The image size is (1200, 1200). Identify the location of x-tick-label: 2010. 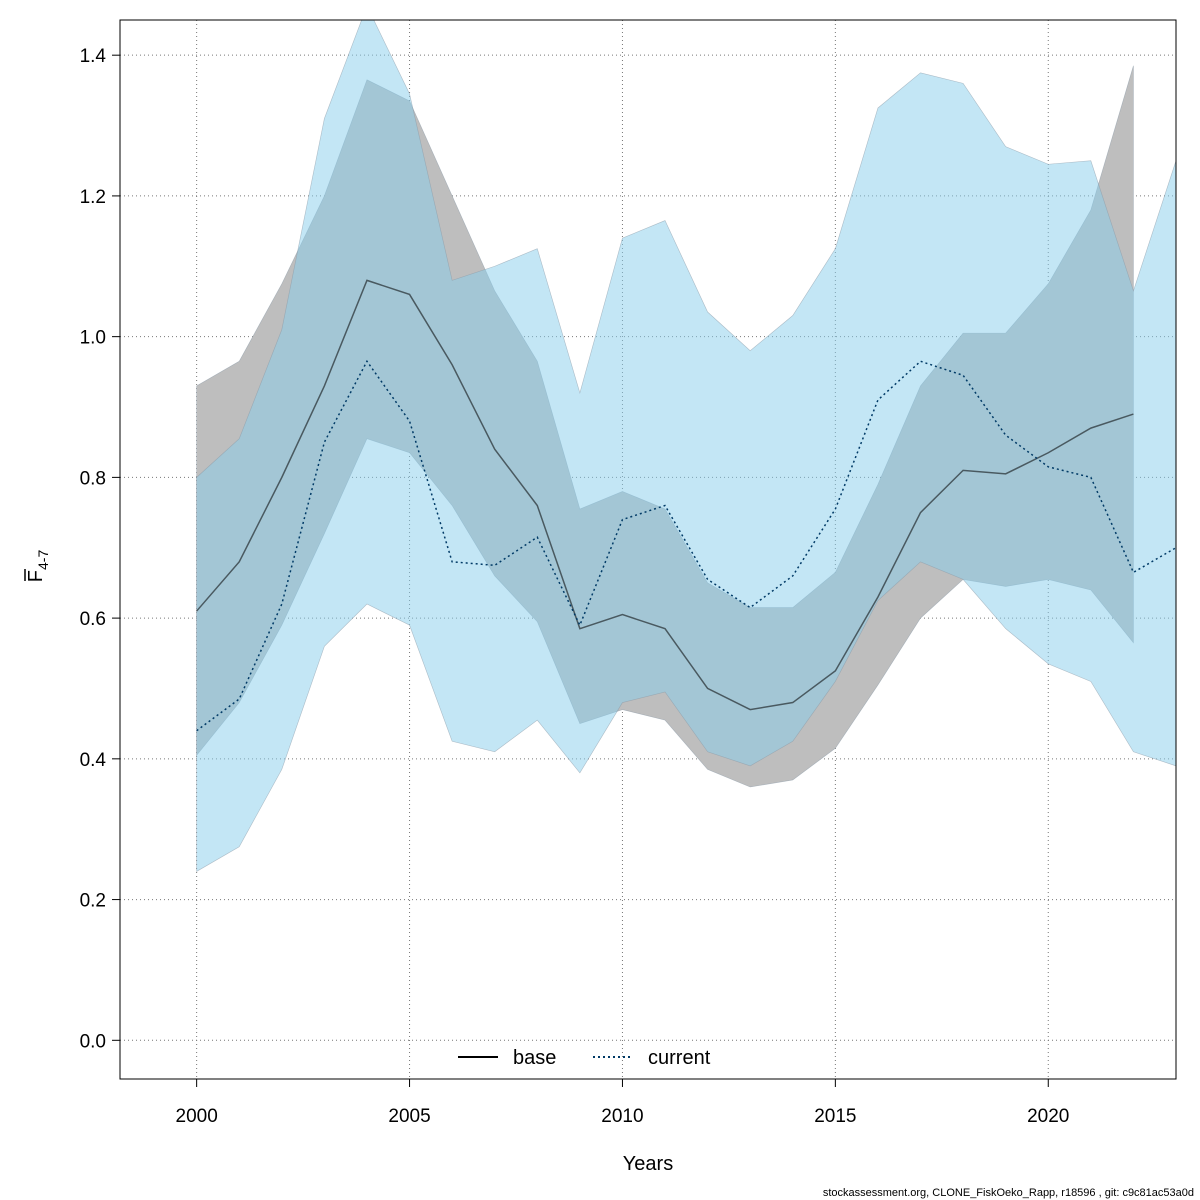
(622, 1116).